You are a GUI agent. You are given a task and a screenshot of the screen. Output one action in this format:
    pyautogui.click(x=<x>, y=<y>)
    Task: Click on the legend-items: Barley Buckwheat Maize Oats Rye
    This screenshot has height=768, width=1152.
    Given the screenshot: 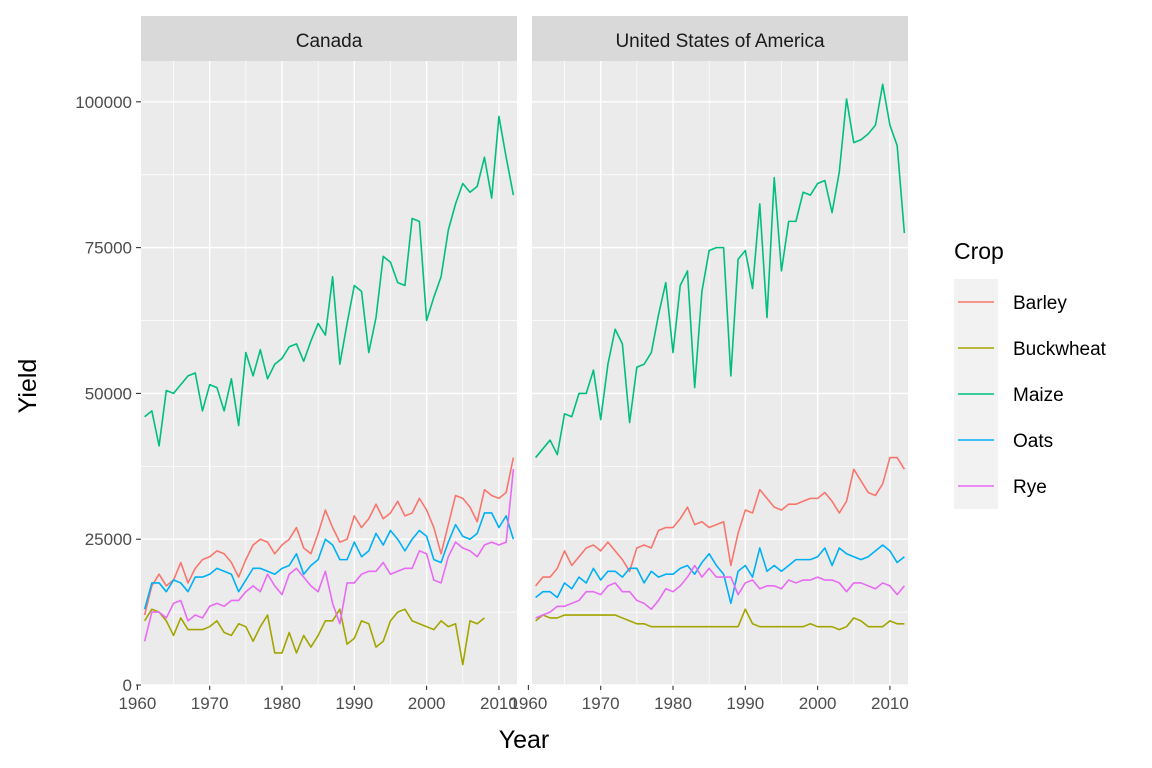 What is the action you would take?
    pyautogui.click(x=1030, y=394)
    